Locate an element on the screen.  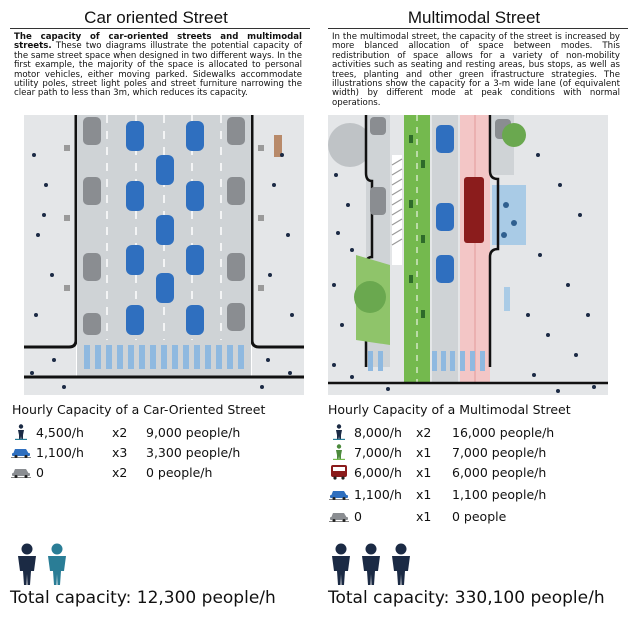
capacity-total: 3,300 people/h is located at coordinates (193, 452).